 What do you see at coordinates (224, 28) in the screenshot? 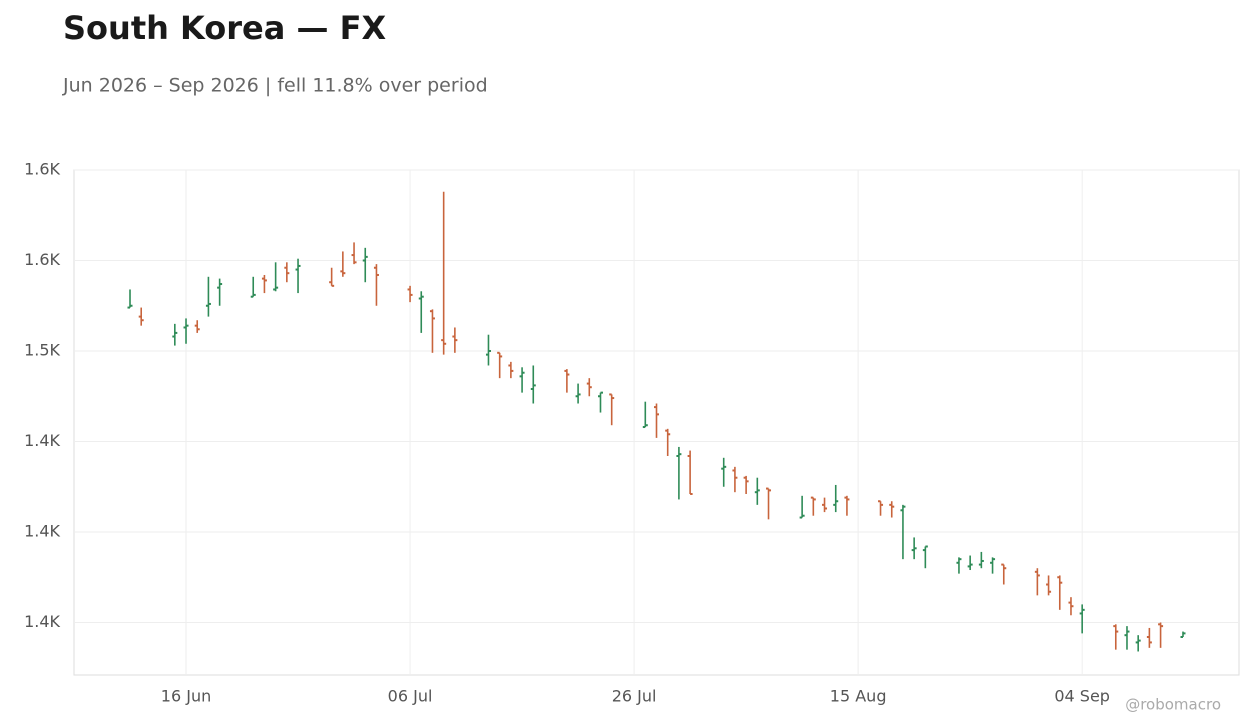
I see `chart-title: South Korea — FX` at bounding box center [224, 28].